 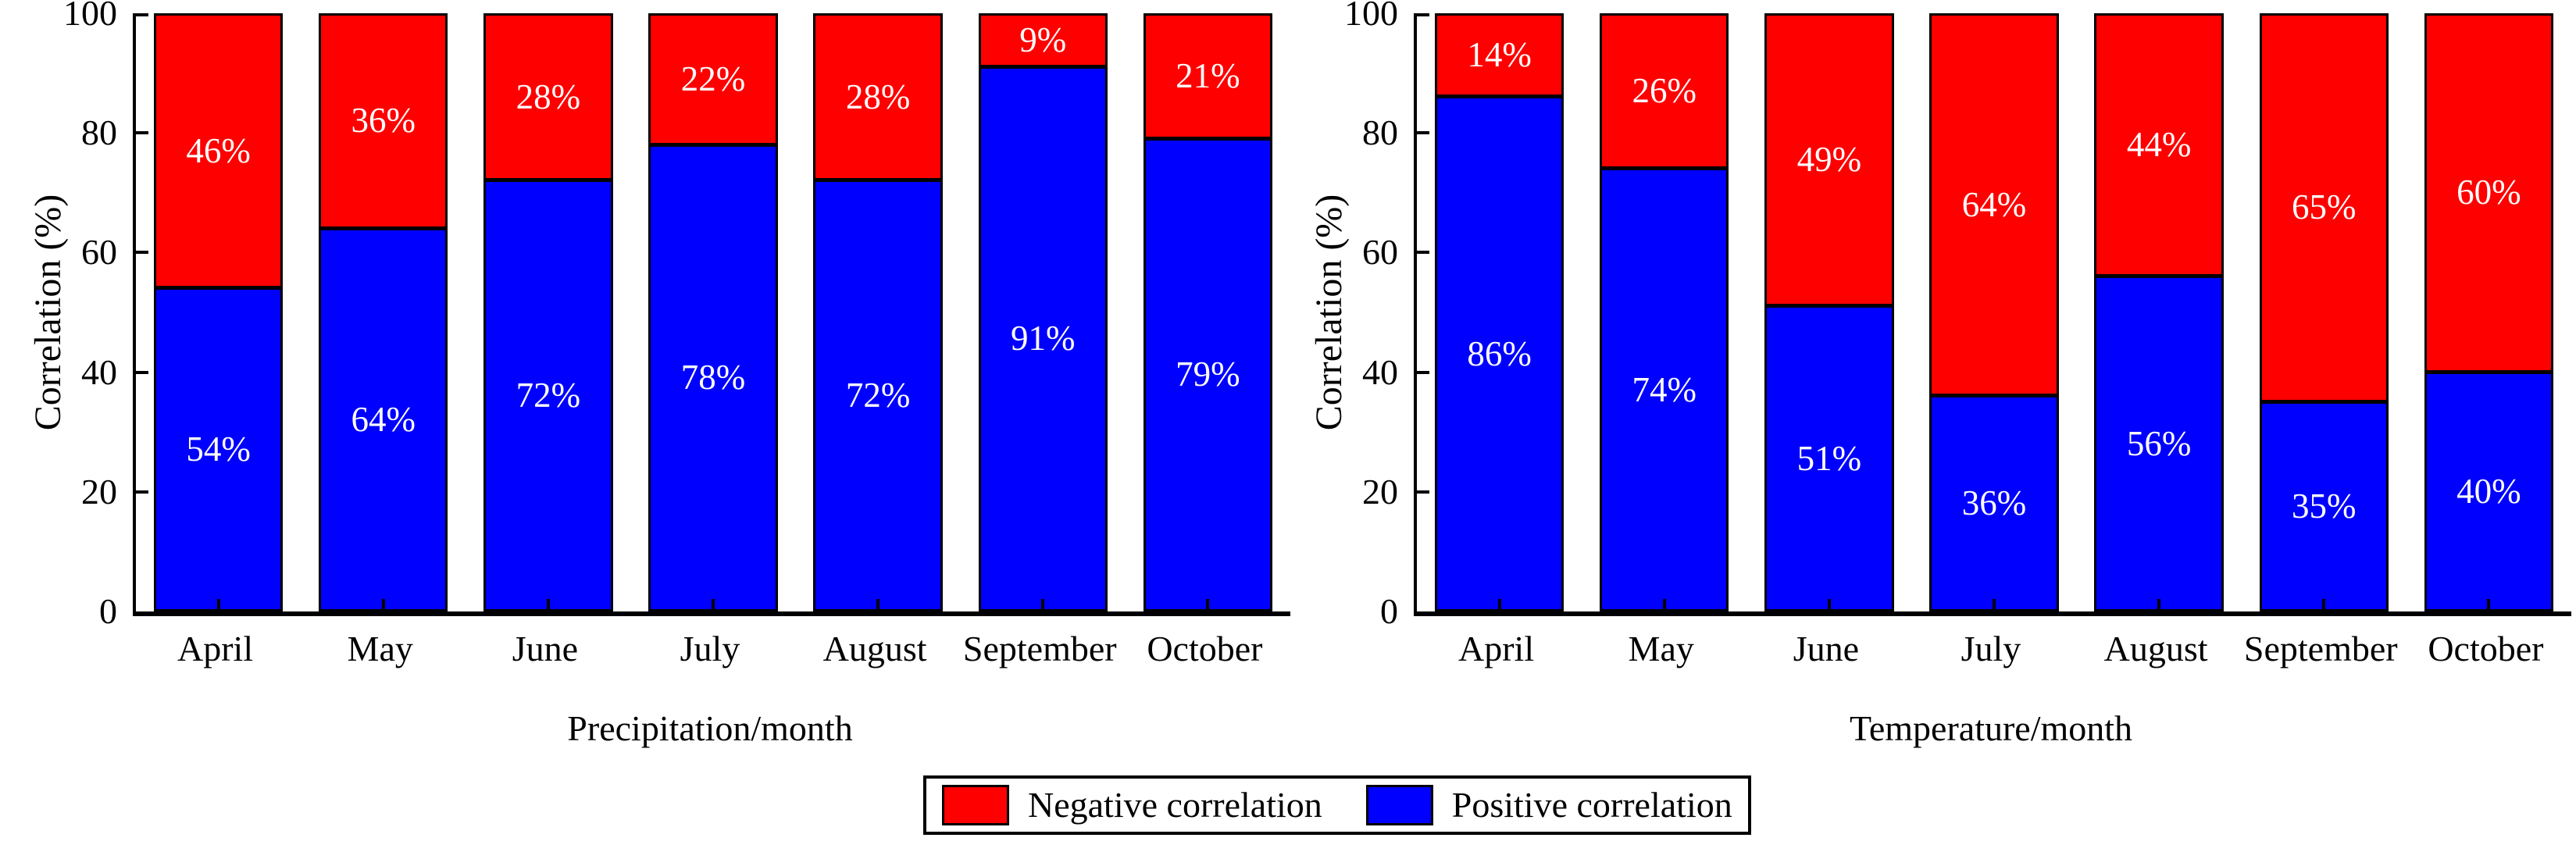 I want to click on segment-value-label: 49%, so click(x=1829, y=160).